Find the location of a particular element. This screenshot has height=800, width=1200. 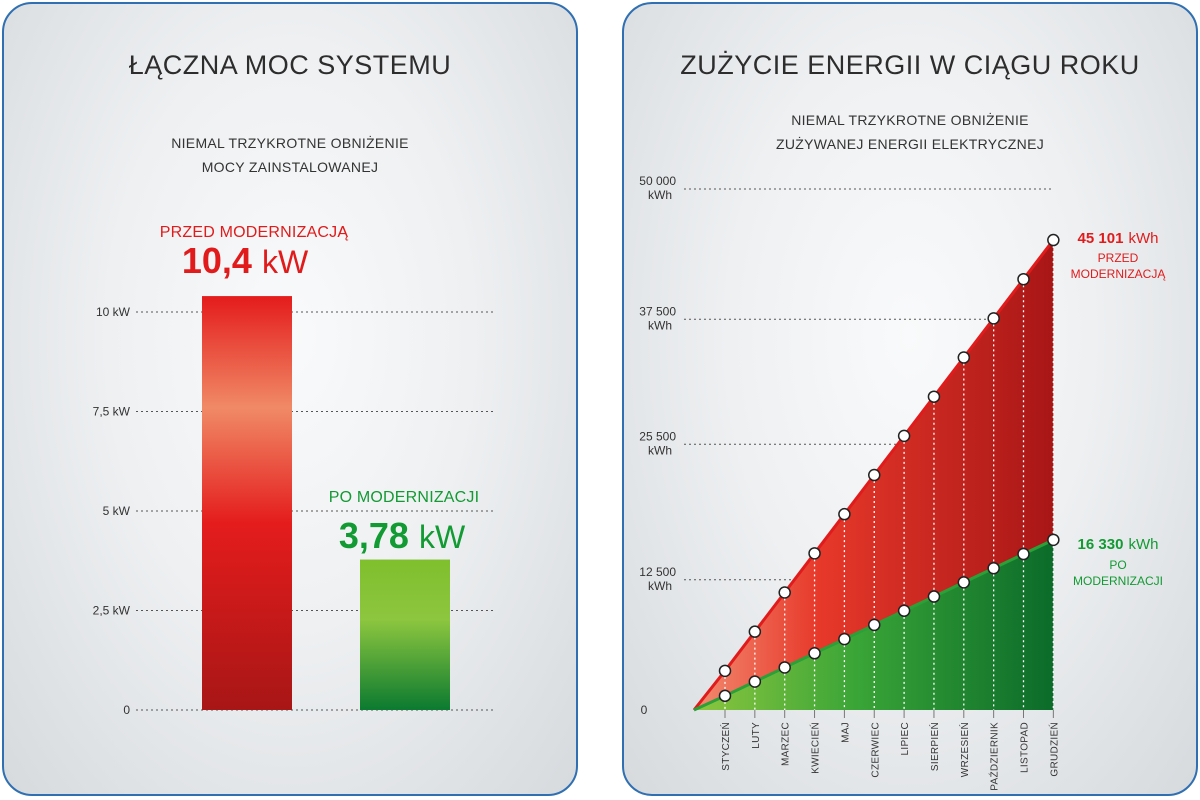

month-label: MARZEC is located at coordinates (786, 744).